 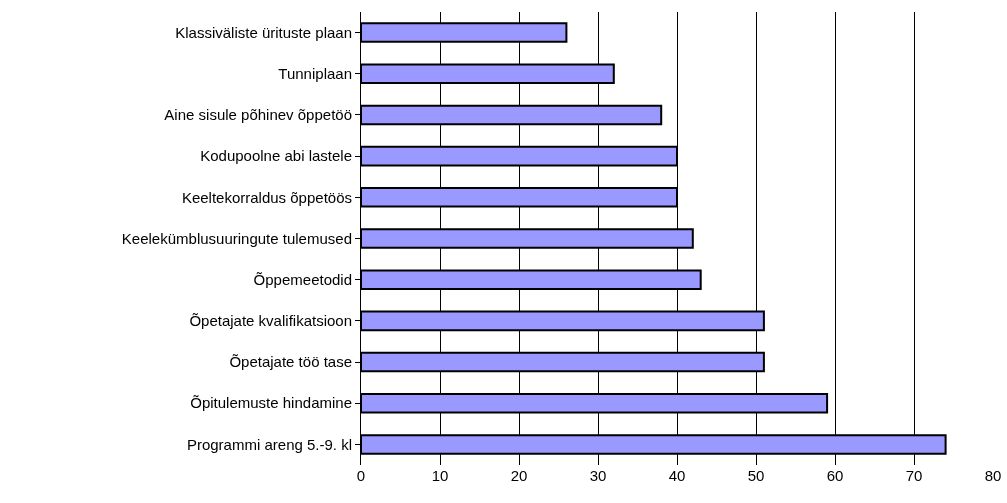 I want to click on x-tick-label: 50, so click(x=756, y=475).